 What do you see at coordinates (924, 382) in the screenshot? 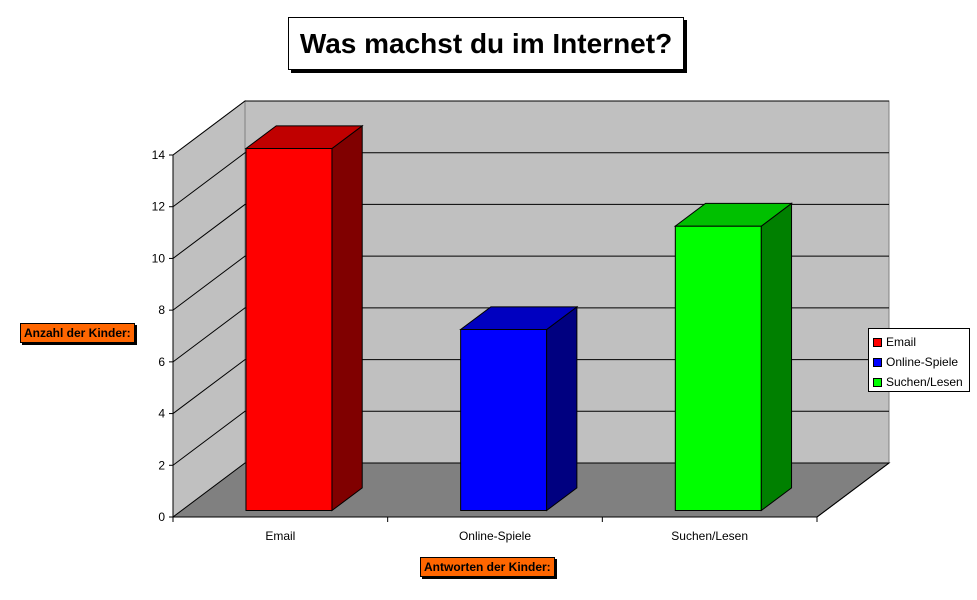
I see `legend-label-suchen-lesen: Suchen/Lesen` at bounding box center [924, 382].